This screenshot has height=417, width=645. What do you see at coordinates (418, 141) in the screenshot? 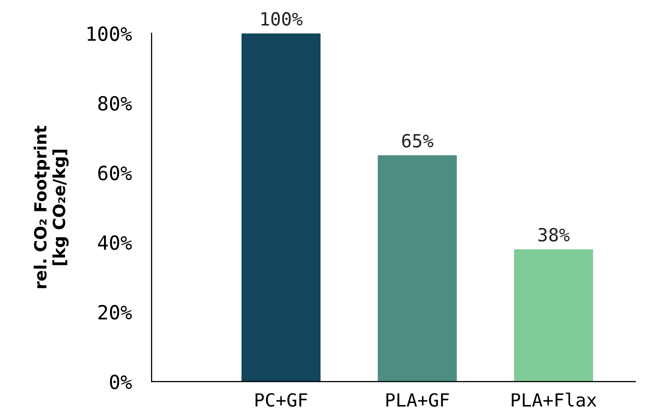
I see `data-label: 65%` at bounding box center [418, 141].